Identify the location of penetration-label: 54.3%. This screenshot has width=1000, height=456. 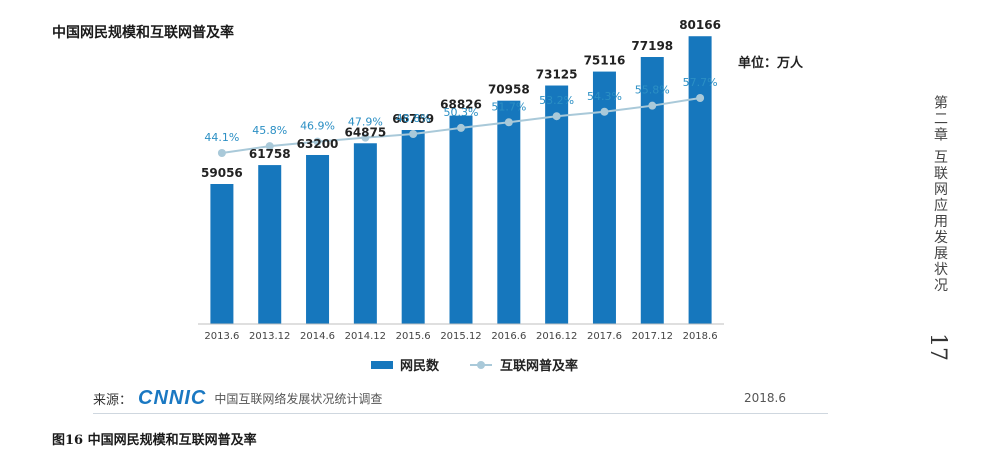
(604, 96).